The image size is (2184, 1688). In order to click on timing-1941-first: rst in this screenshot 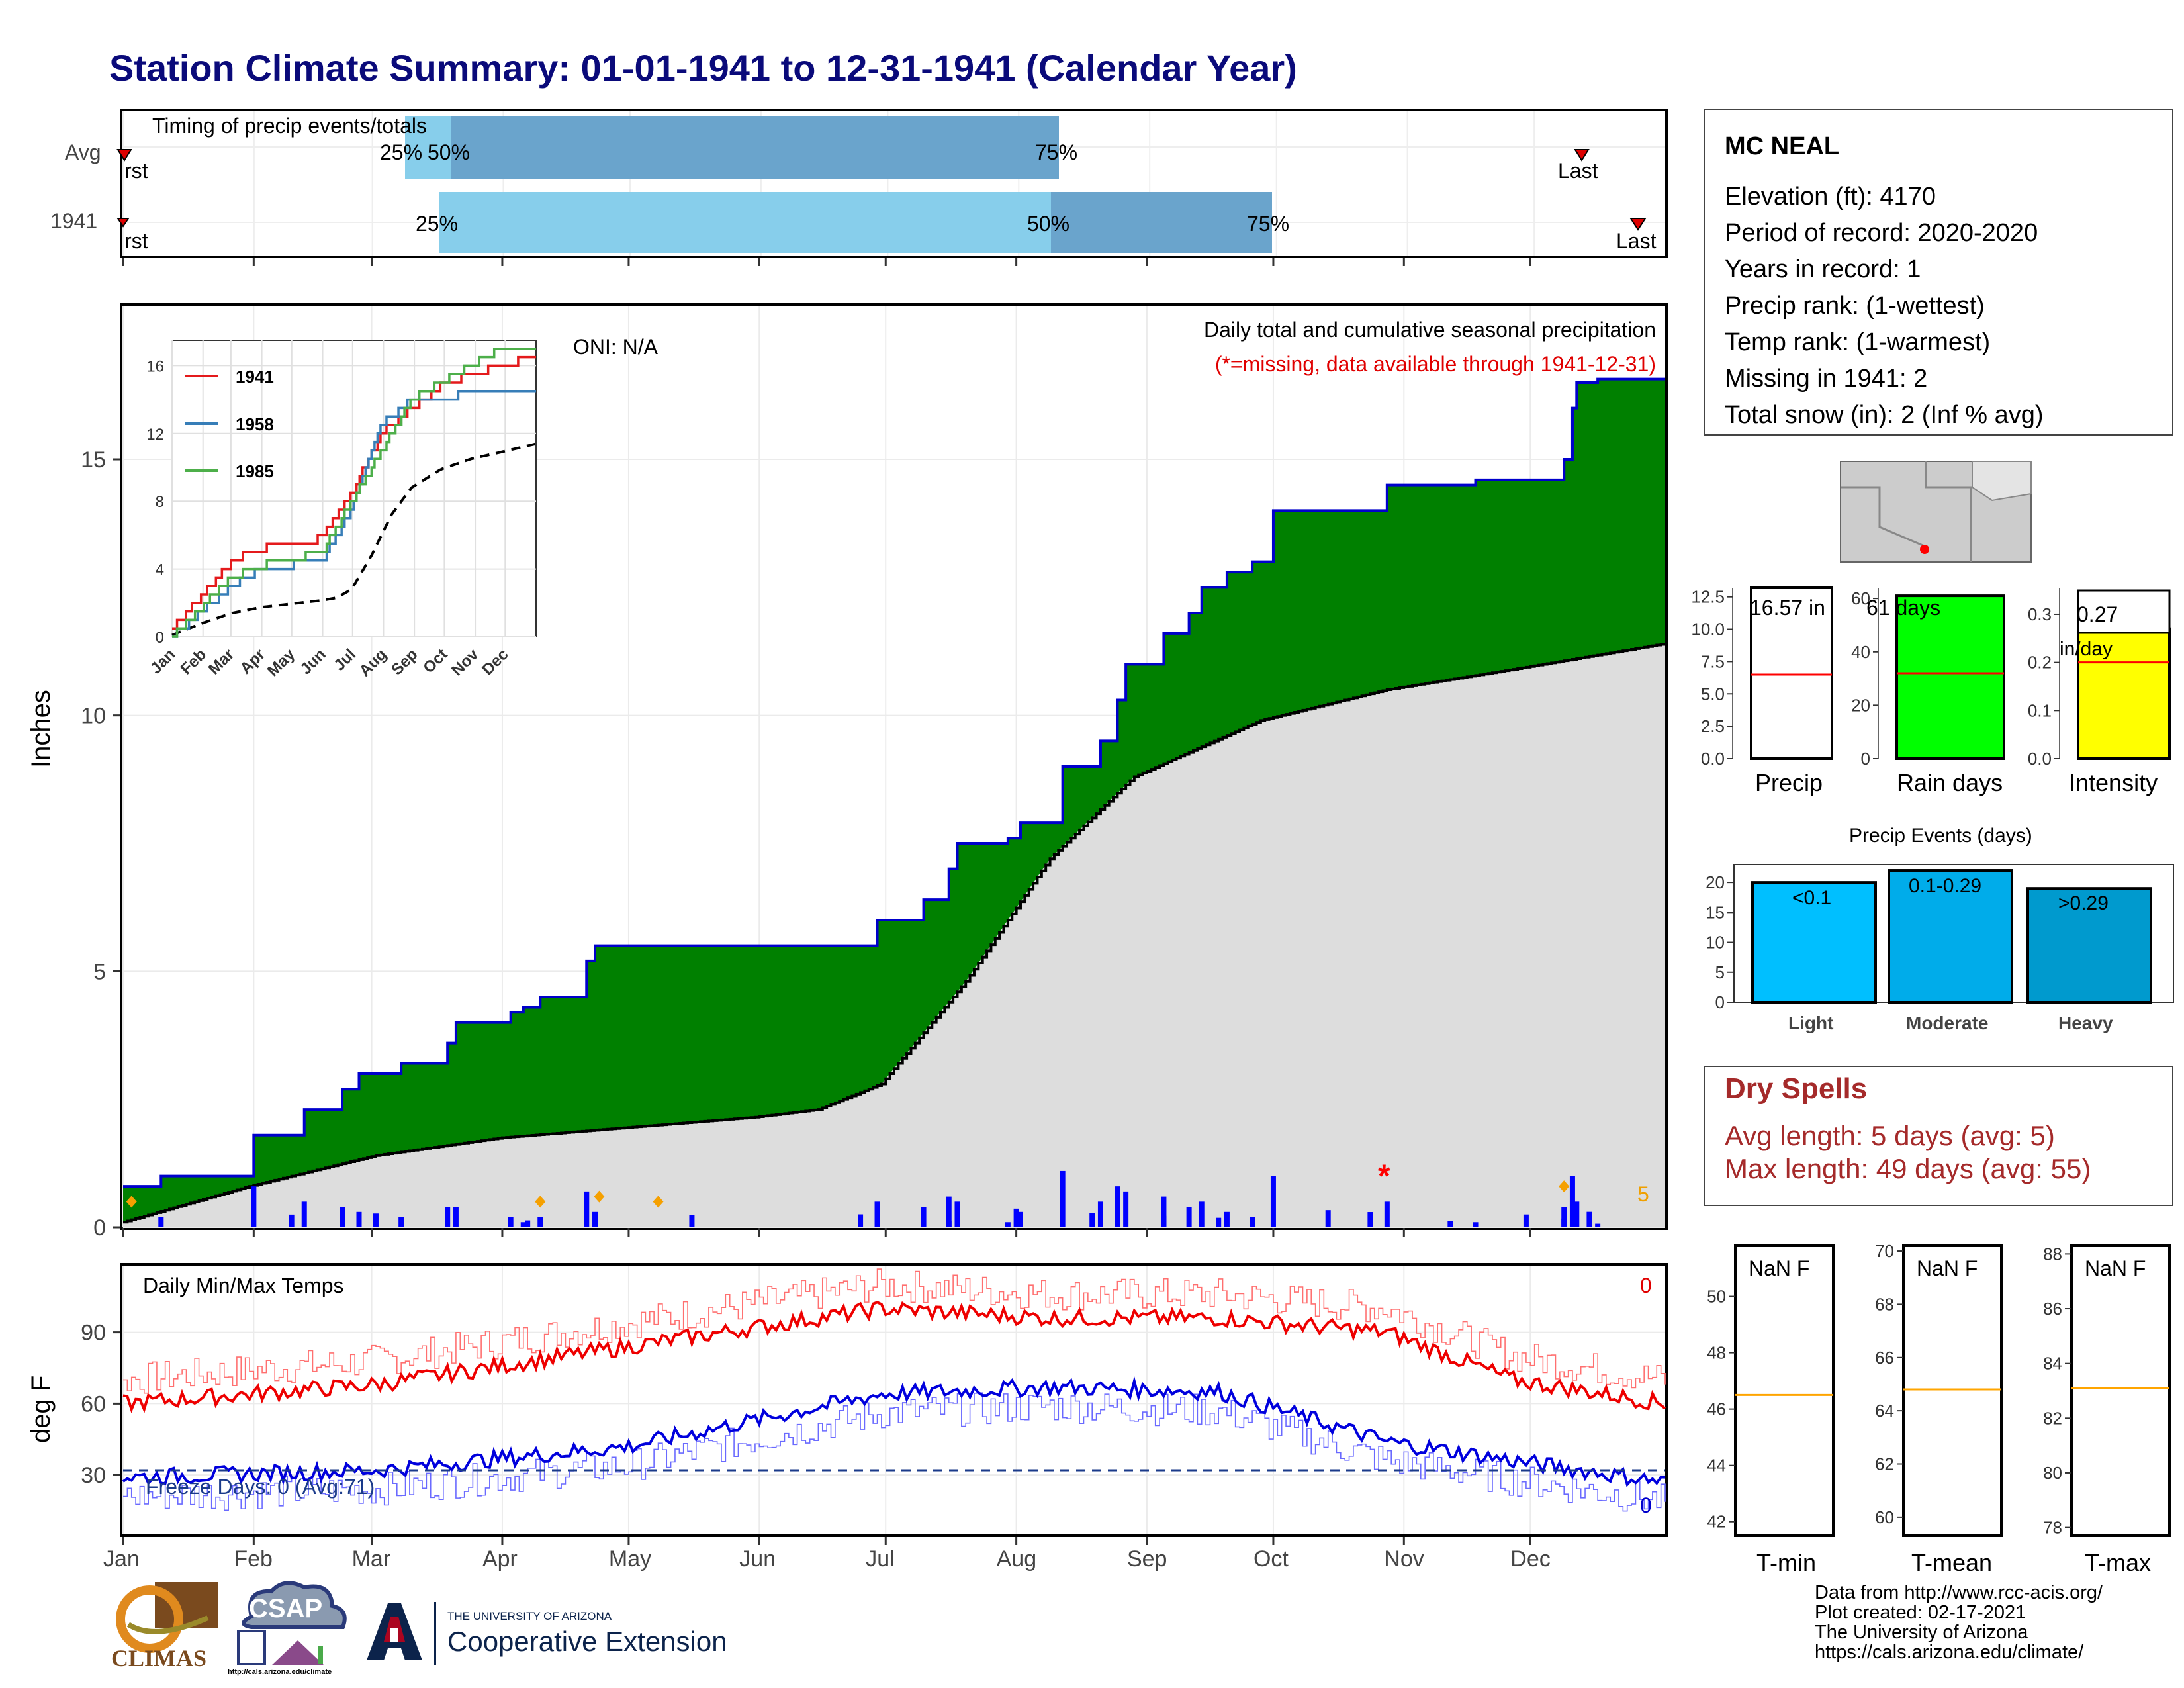, I will do `click(136, 241)`.